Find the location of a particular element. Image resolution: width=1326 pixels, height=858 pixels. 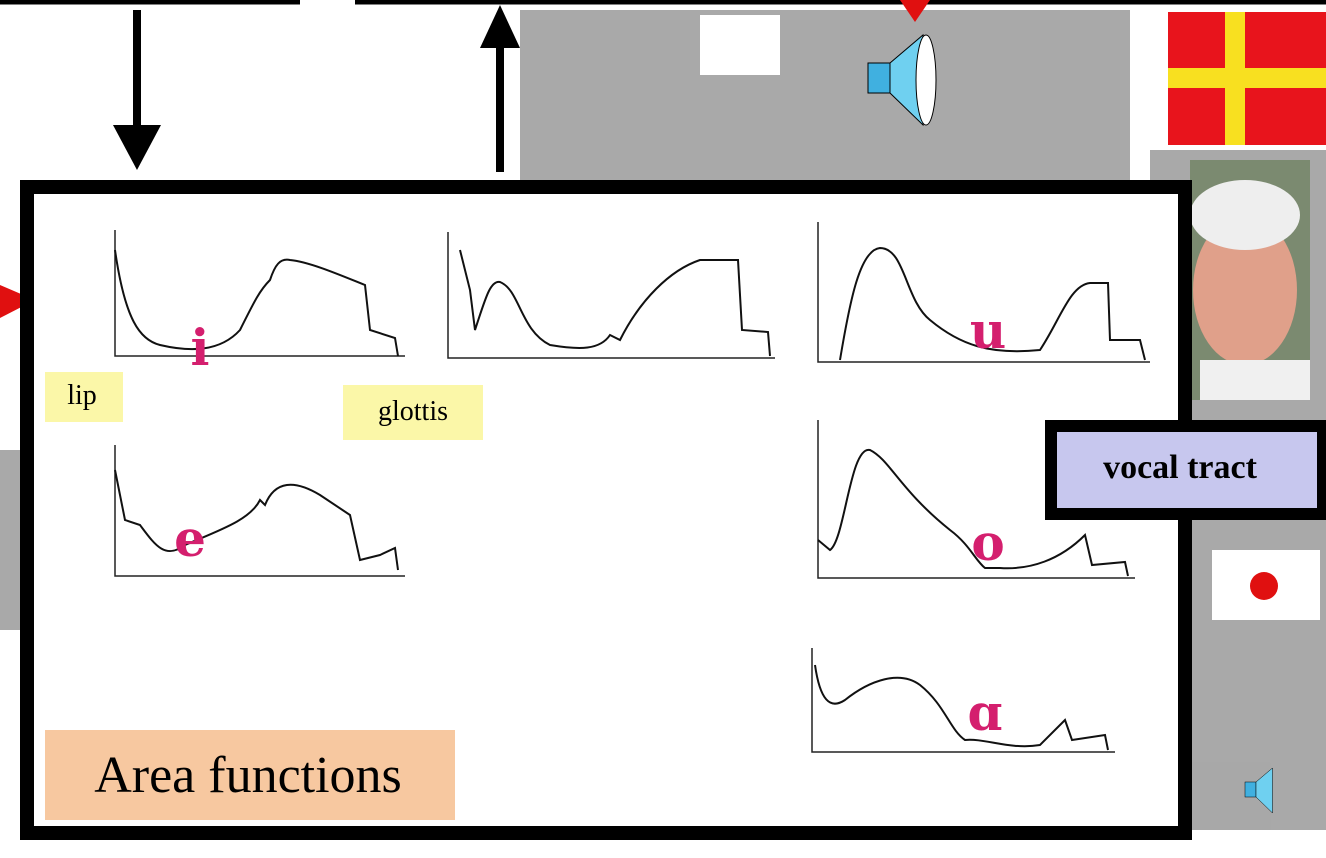

lip-label: lip is located at coordinates (82, 395).